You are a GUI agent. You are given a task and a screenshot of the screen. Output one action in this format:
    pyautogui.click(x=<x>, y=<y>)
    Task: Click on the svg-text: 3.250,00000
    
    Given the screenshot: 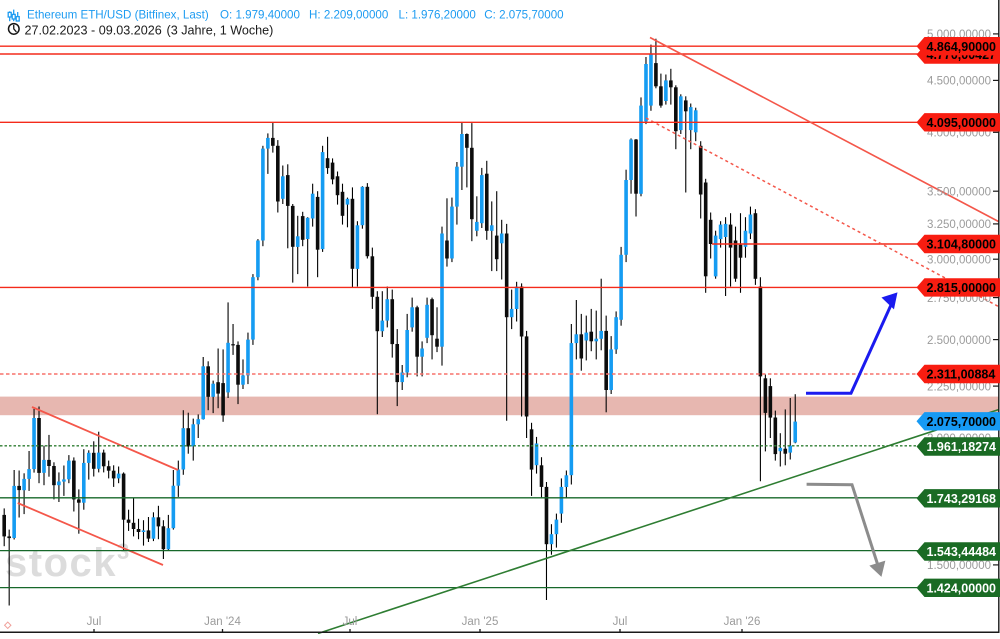 What is the action you would take?
    pyautogui.click(x=959, y=225)
    